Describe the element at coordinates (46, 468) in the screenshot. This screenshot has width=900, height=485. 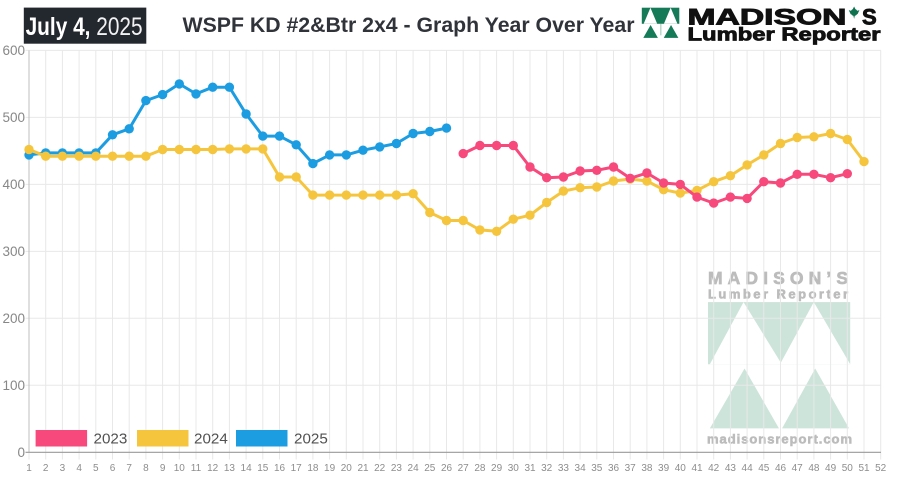
I see `svg-text: 2` at that location.